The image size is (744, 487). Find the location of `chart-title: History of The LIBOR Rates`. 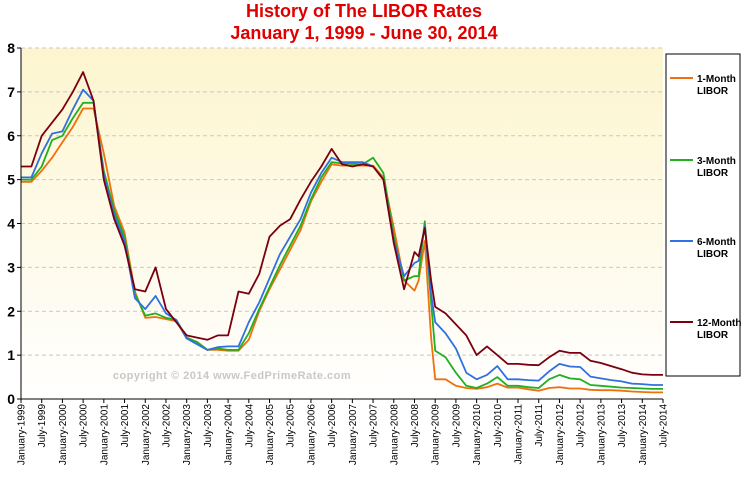

chart-title: History of The LIBOR Rates is located at coordinates (364, 11).